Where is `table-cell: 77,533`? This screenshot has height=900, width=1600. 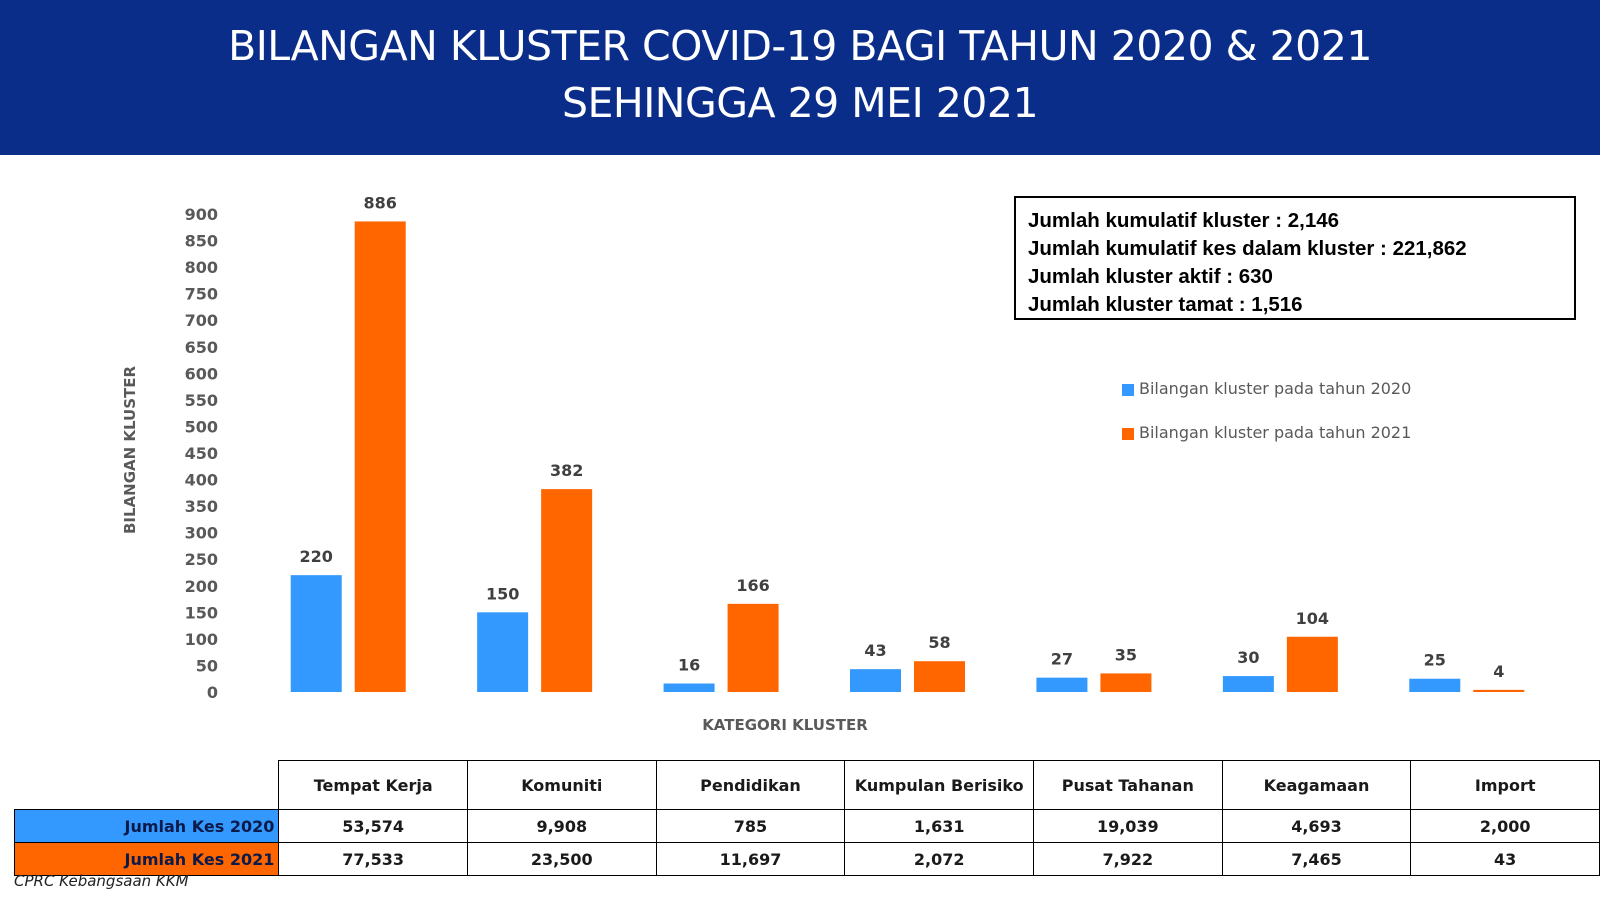
table-cell: 77,533 is located at coordinates (373, 859).